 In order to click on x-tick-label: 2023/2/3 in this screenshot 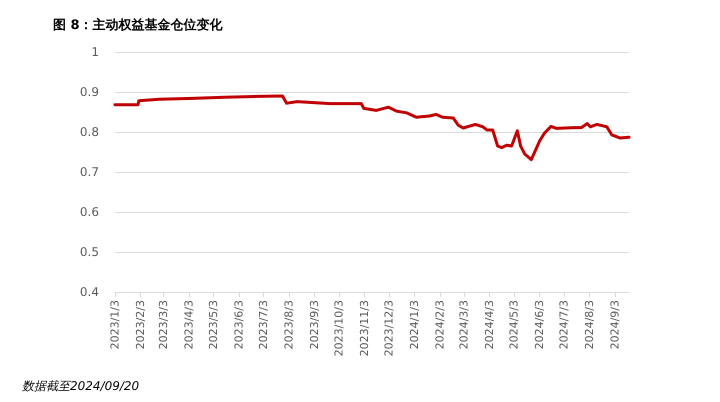, I will do `click(140, 325)`.